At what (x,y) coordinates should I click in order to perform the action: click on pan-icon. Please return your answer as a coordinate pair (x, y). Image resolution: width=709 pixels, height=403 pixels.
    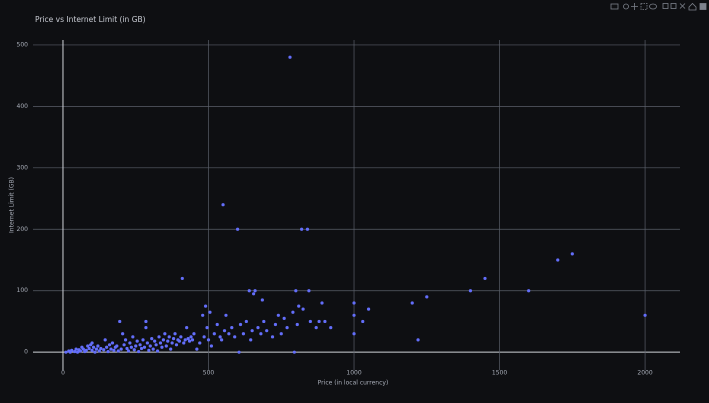
    Looking at the image, I should click on (634, 6).